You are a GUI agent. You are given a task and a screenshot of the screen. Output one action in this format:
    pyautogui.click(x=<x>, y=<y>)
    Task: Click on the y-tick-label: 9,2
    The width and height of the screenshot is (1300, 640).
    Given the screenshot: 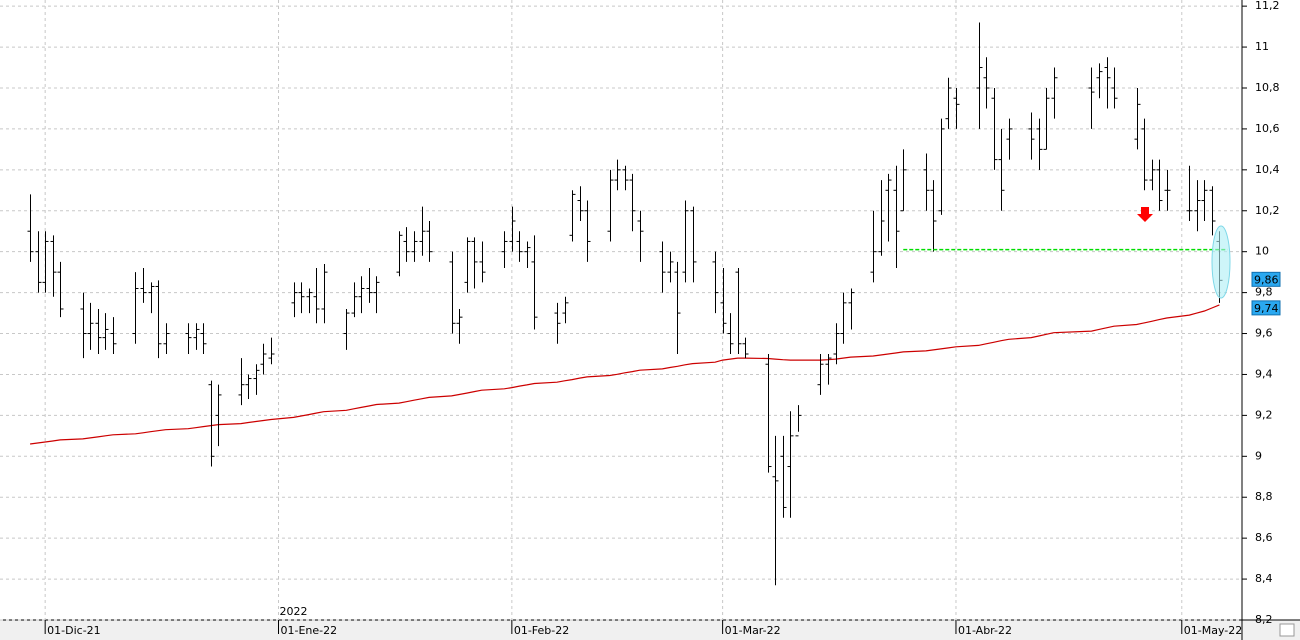 What is the action you would take?
    pyautogui.click(x=1264, y=414)
    